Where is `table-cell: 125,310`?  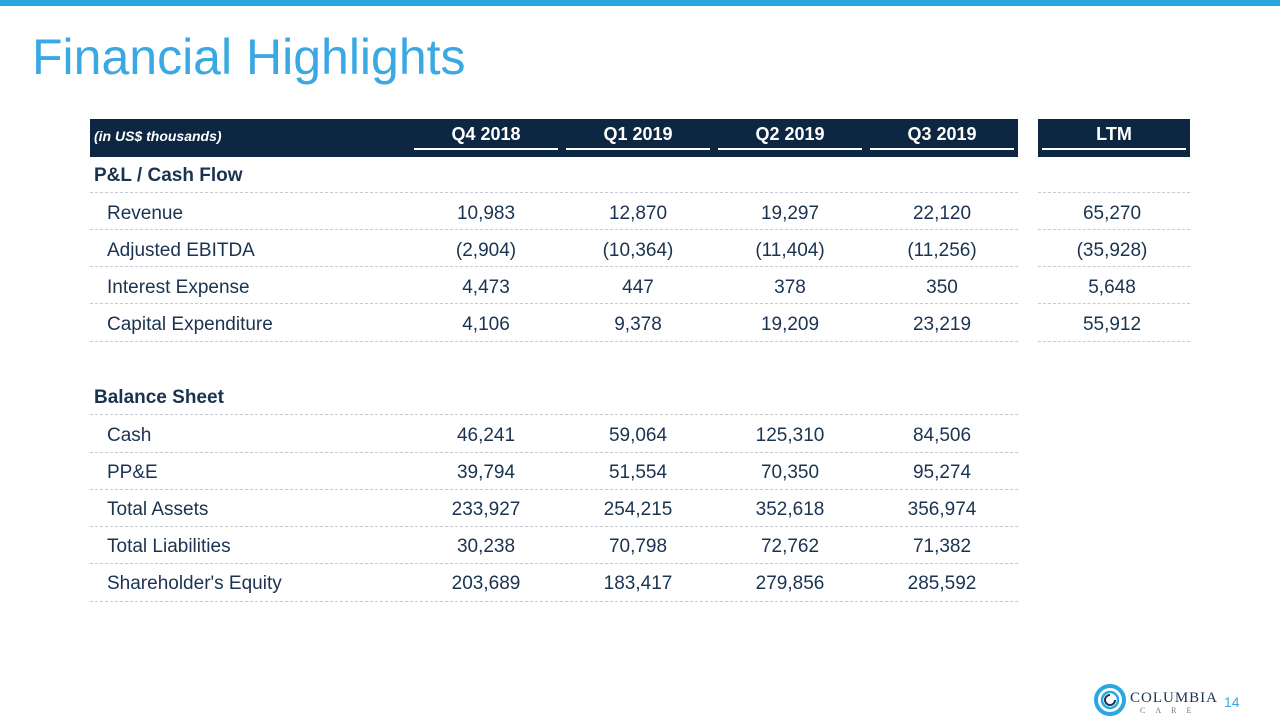
table-cell: 125,310 is located at coordinates (790, 435).